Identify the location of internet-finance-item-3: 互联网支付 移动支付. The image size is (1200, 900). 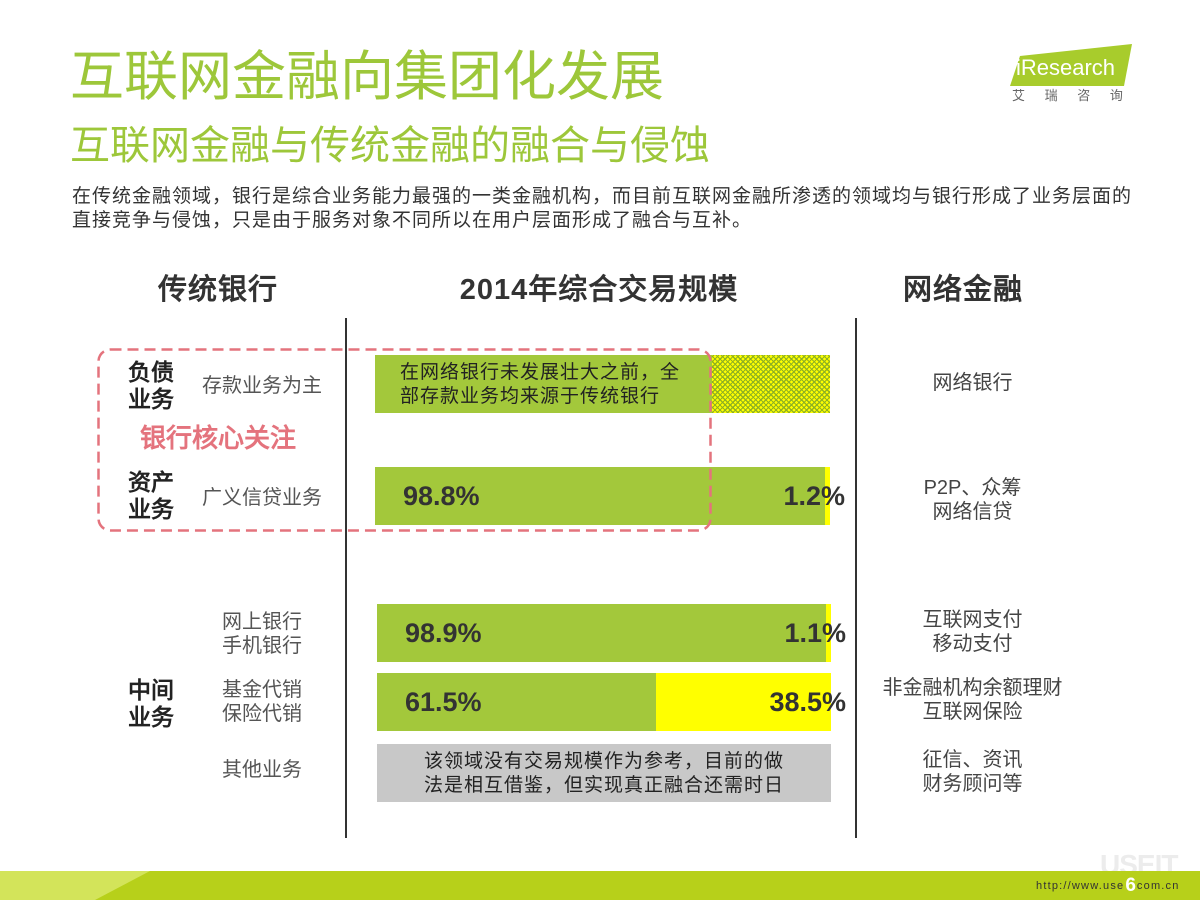
(972, 632).